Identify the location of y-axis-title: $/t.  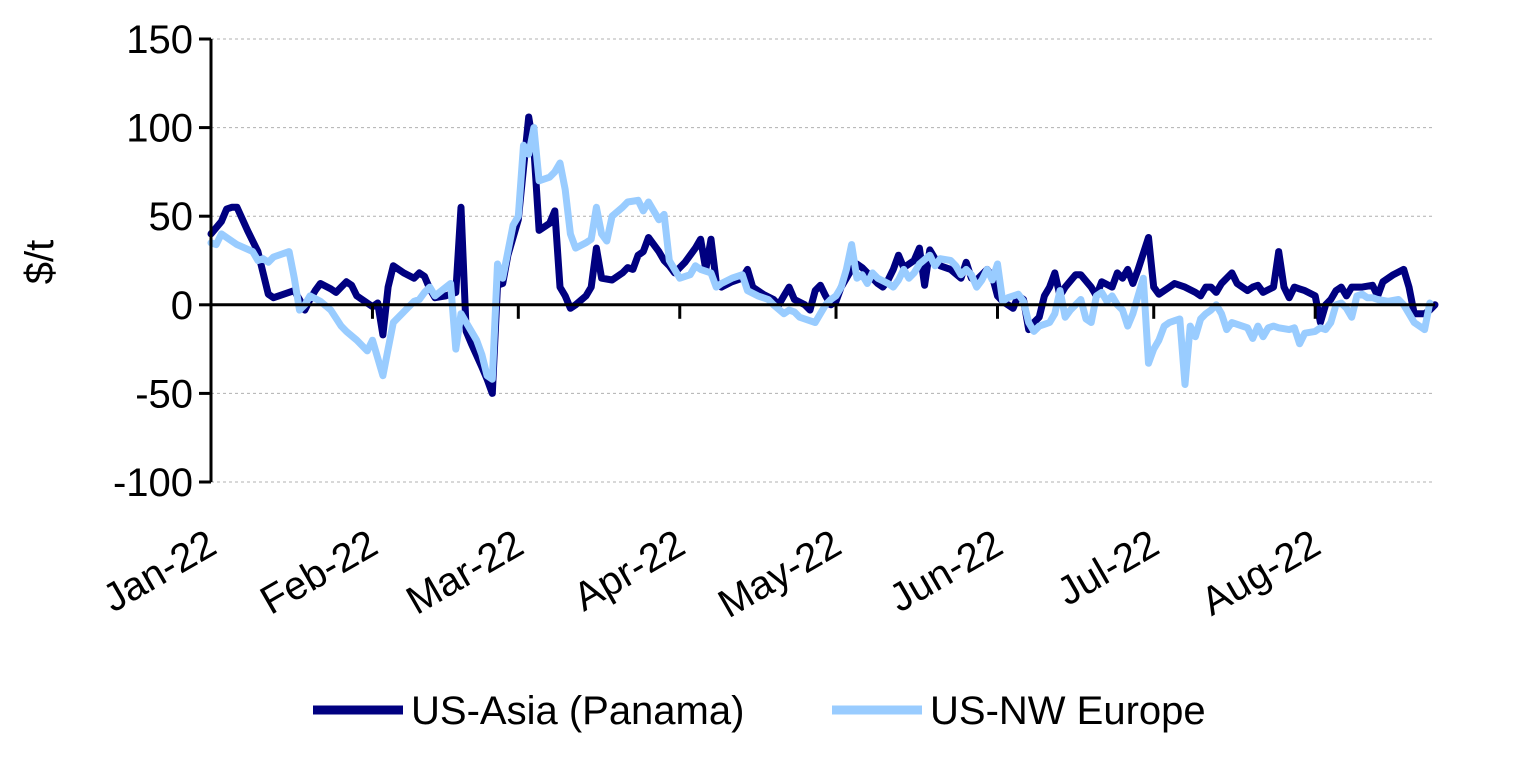
(40, 262).